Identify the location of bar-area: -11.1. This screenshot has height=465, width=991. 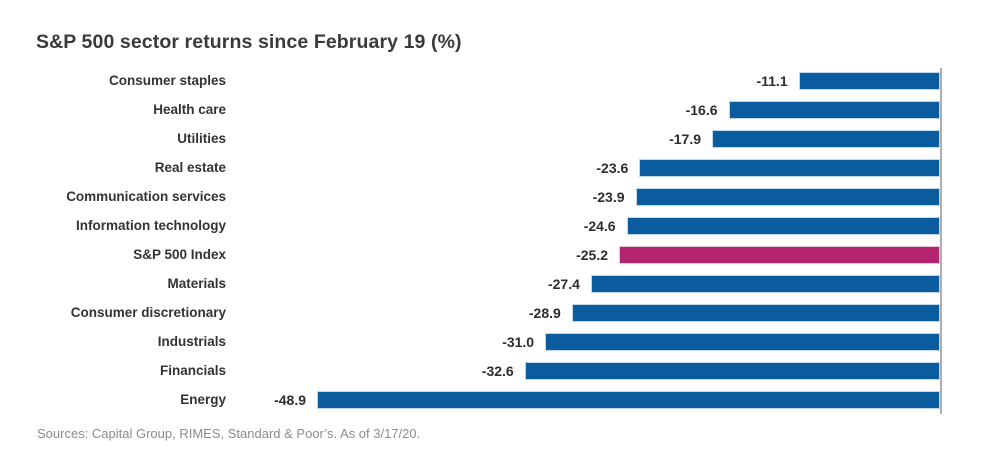
(583, 80).